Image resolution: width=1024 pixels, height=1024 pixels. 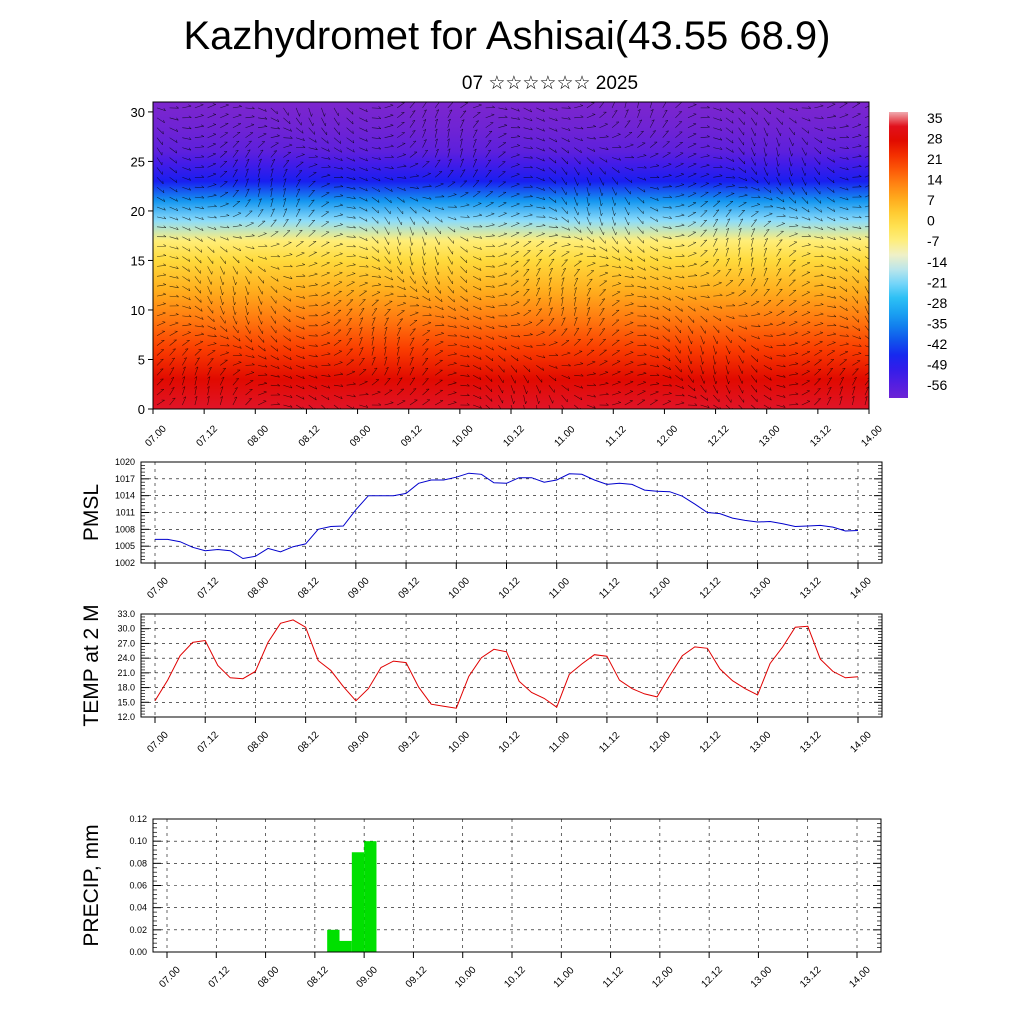 What do you see at coordinates (507, 516) in the screenshot?
I see `pmsl-line` at bounding box center [507, 516].